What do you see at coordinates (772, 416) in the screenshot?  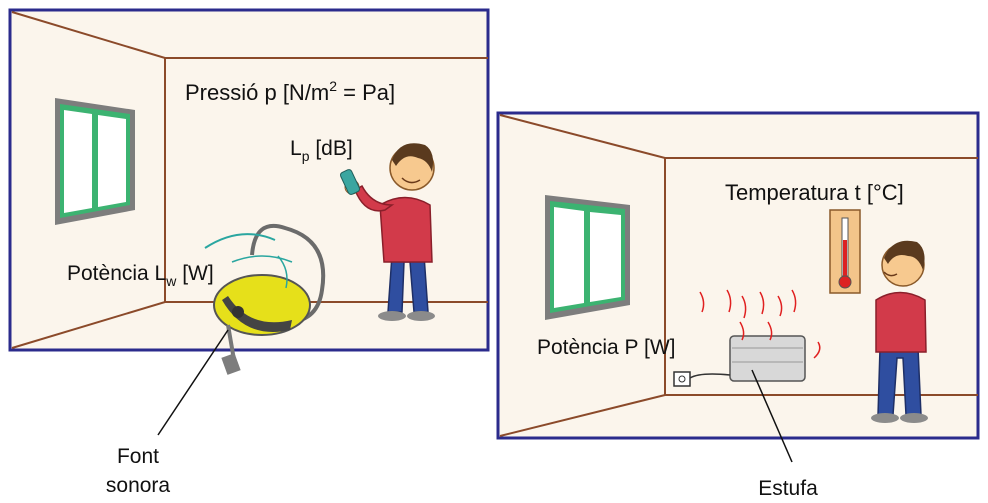 I see `heater-pointer-line` at bounding box center [772, 416].